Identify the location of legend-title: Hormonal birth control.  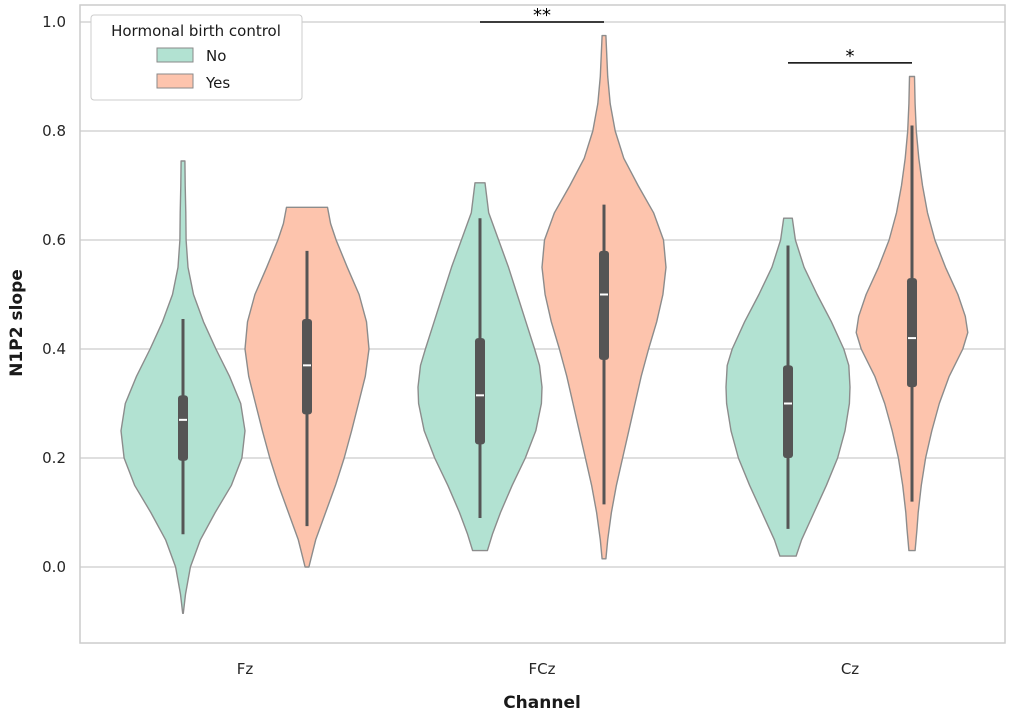
(196, 31).